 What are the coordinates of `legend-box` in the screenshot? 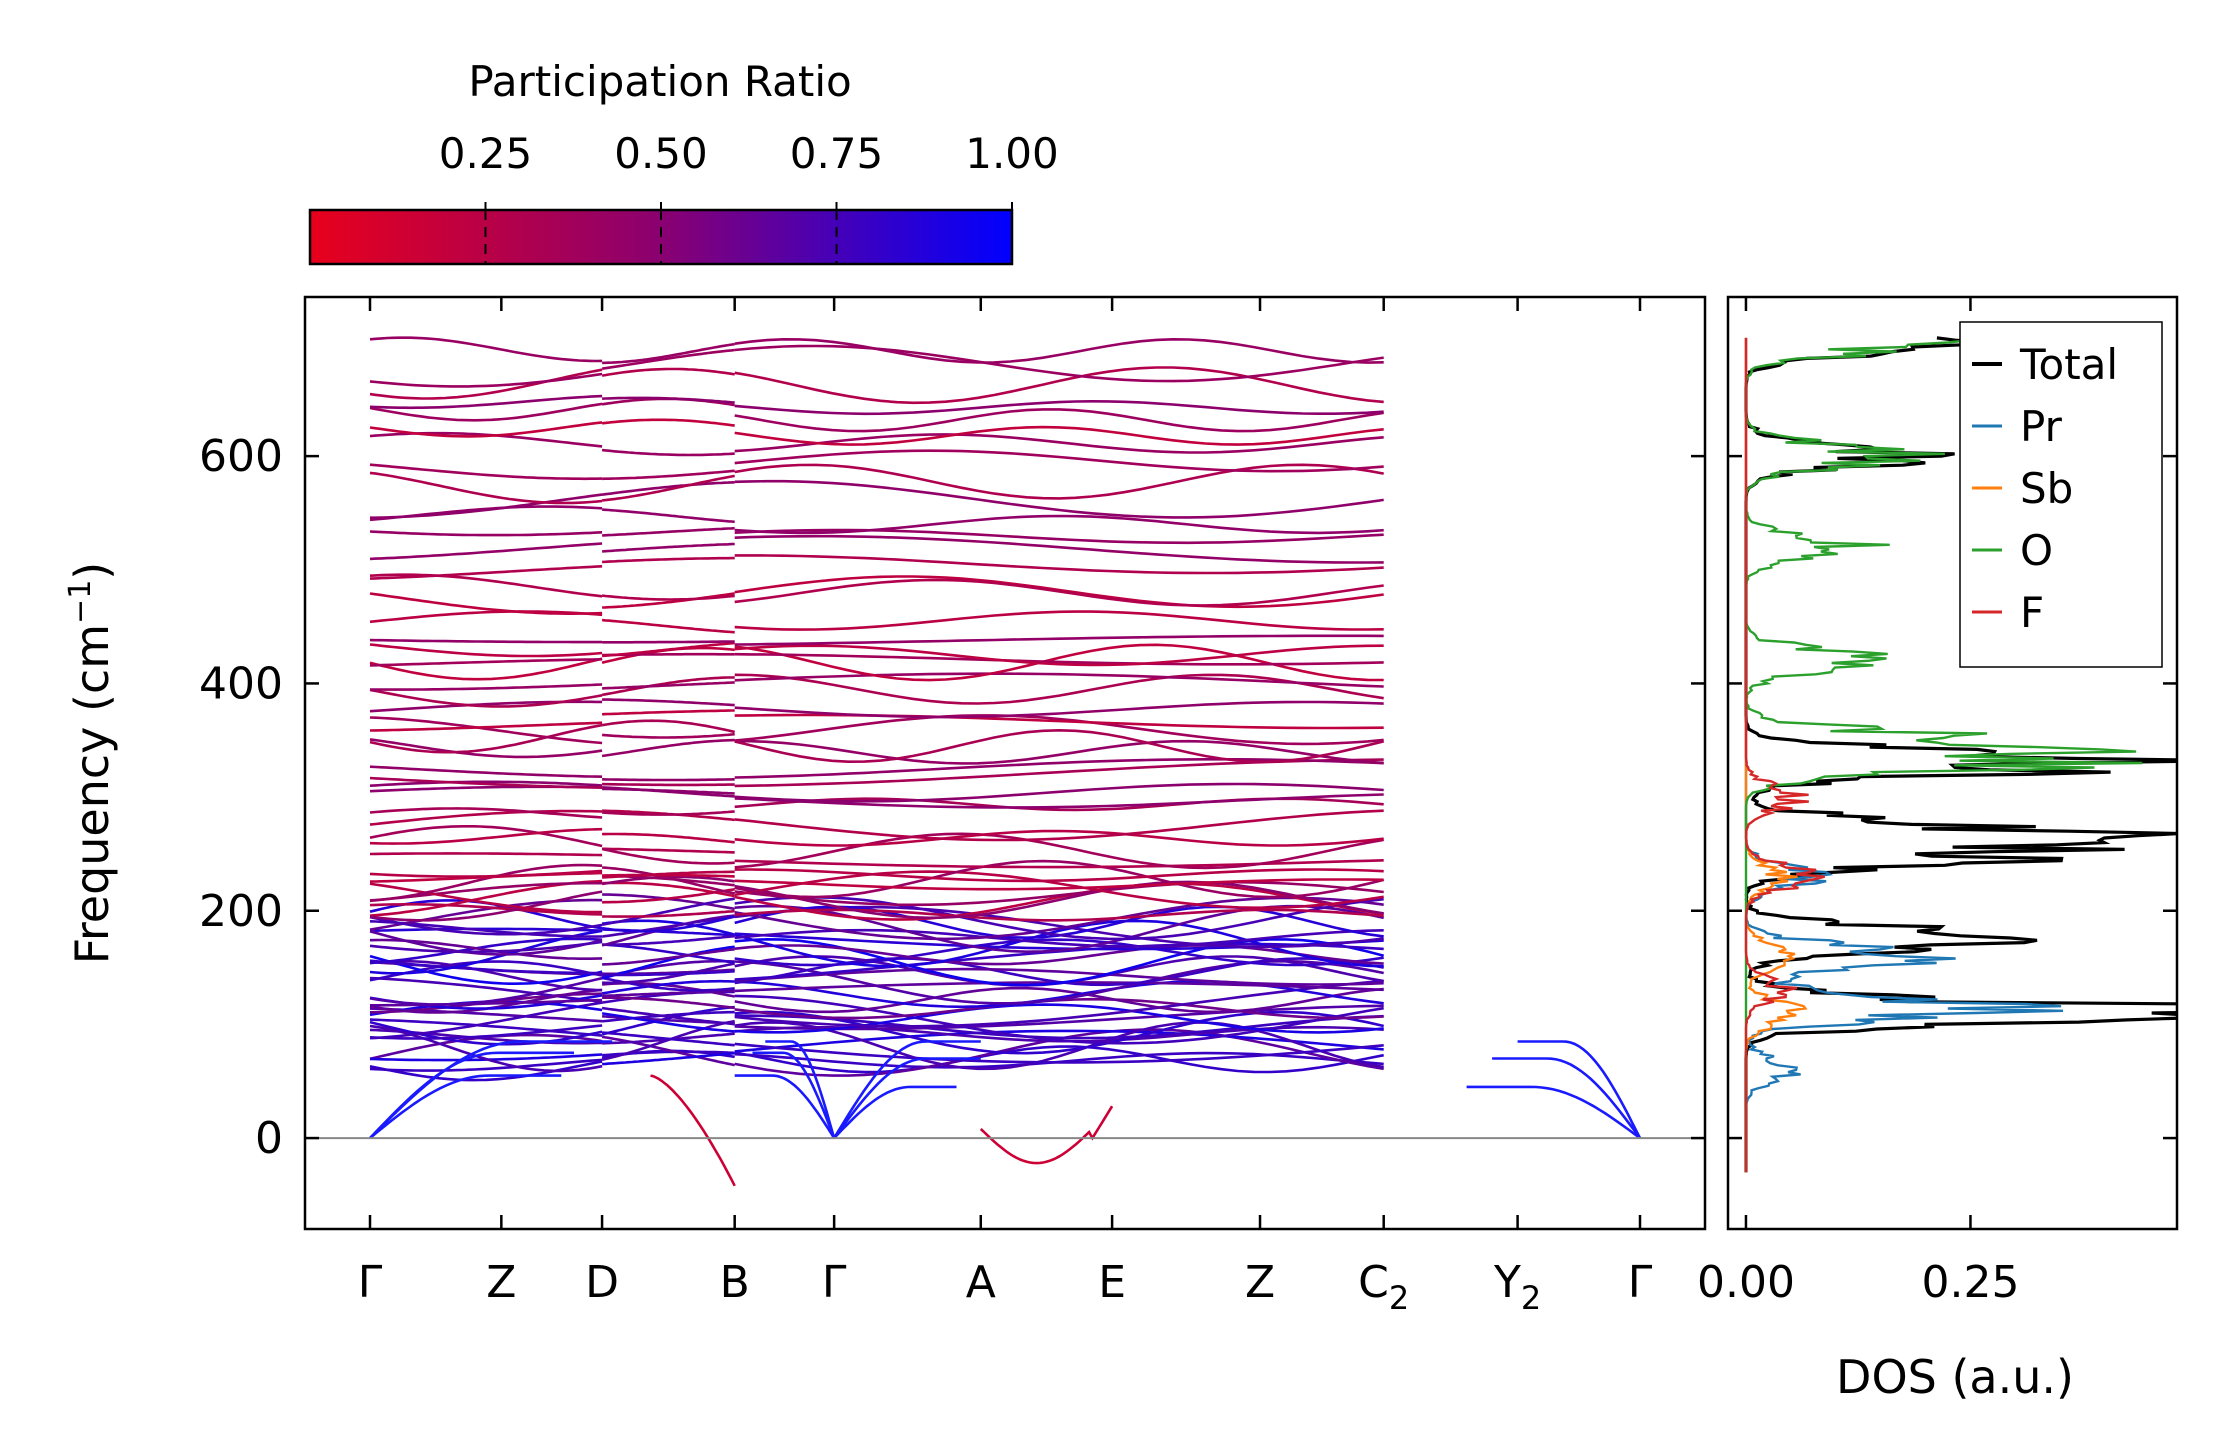 It's located at (2061, 494).